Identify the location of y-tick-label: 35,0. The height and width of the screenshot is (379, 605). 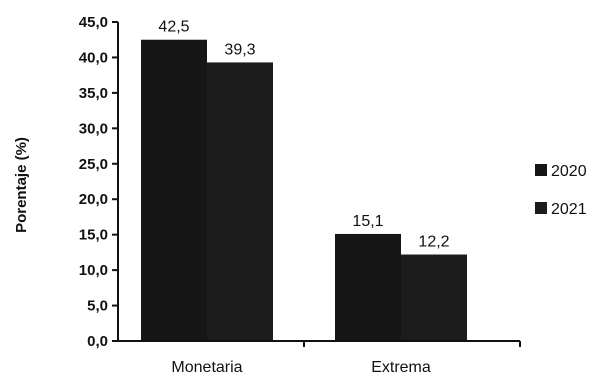
(93, 93).